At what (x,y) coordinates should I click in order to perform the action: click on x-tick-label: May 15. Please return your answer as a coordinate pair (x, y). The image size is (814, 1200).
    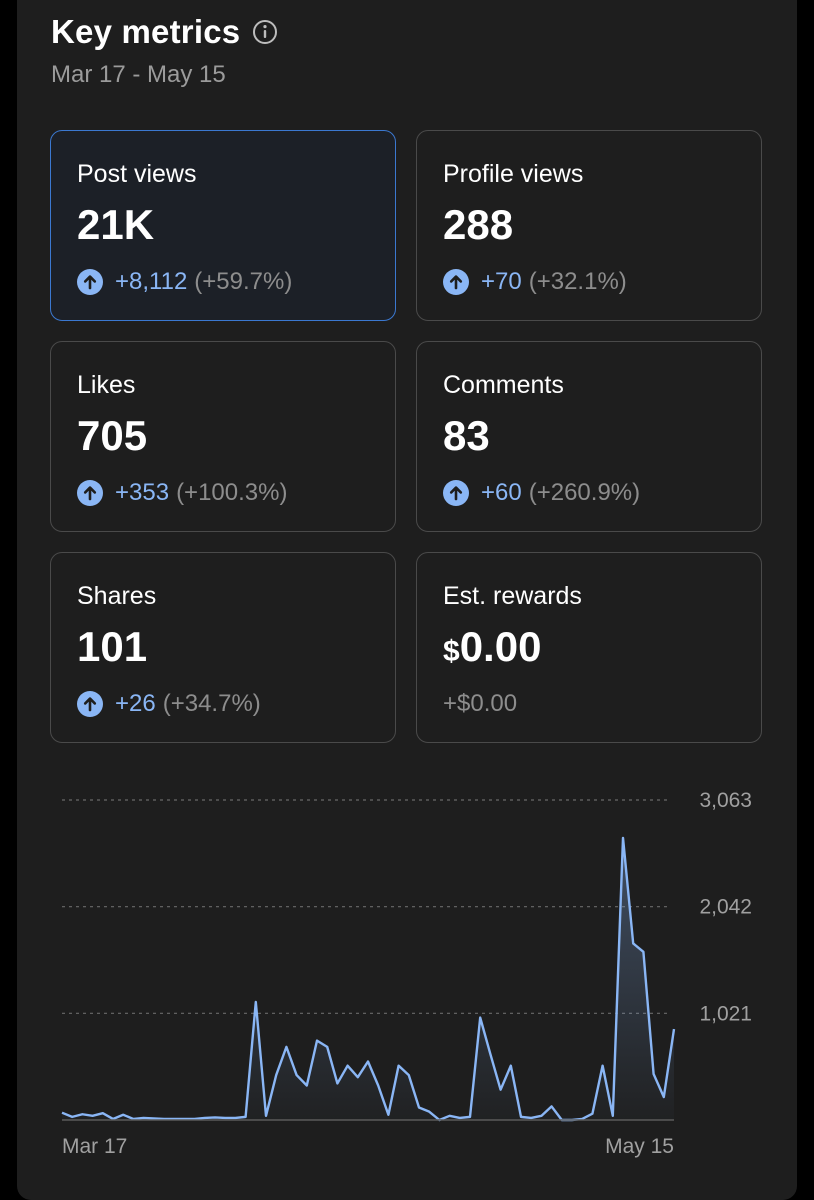
    Looking at the image, I should click on (639, 1146).